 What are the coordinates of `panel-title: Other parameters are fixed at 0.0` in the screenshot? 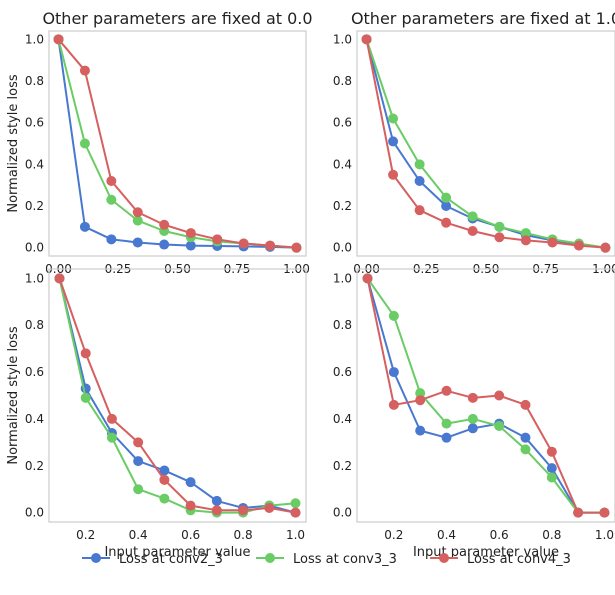 It's located at (177, 18).